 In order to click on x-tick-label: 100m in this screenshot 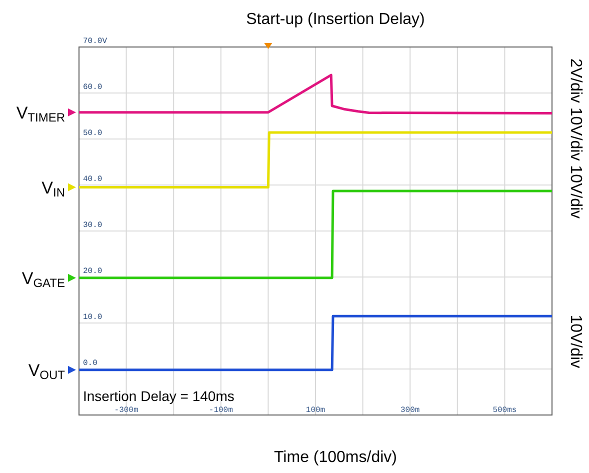, I will do `click(316, 410)`.